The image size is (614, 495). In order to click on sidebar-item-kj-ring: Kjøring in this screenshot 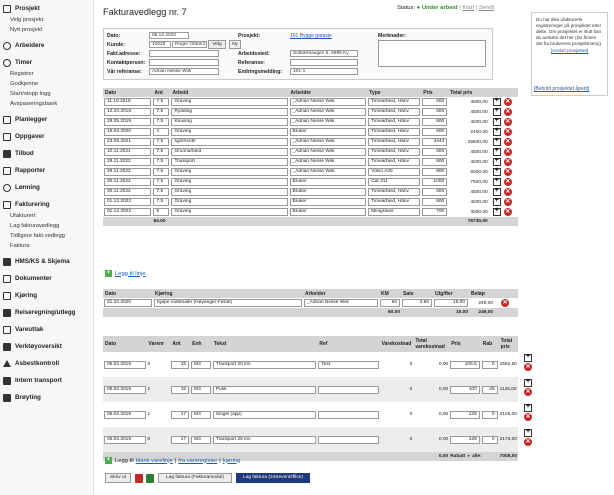, I will do `click(46, 295)`.